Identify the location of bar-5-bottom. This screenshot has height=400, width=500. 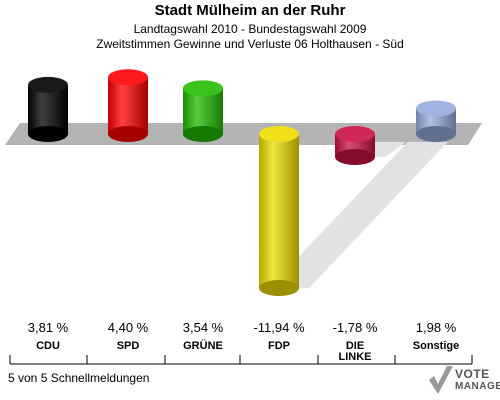
(436, 134).